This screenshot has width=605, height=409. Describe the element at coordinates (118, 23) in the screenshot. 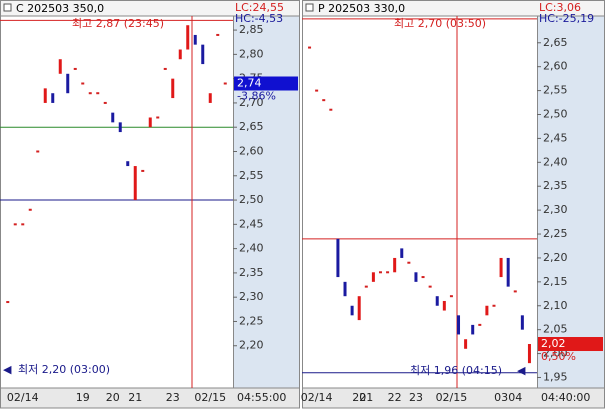

I see `high-note: 최고 2,87 (23:45)` at that location.